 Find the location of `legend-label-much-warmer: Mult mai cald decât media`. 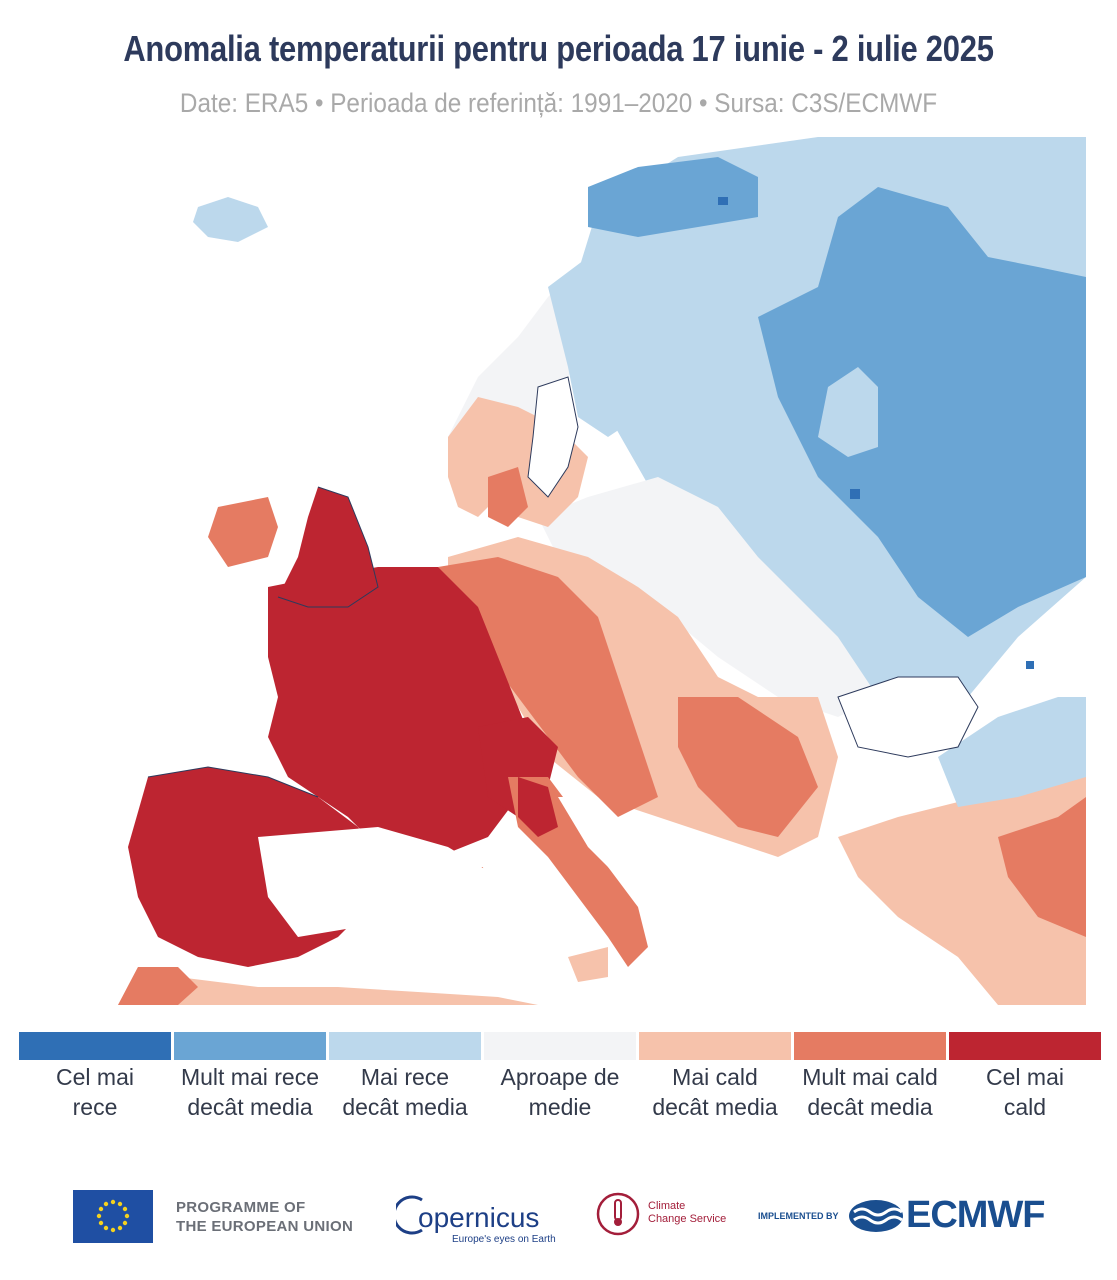

legend-label-much-warmer: Mult mai cald decât media is located at coordinates (870, 1092).